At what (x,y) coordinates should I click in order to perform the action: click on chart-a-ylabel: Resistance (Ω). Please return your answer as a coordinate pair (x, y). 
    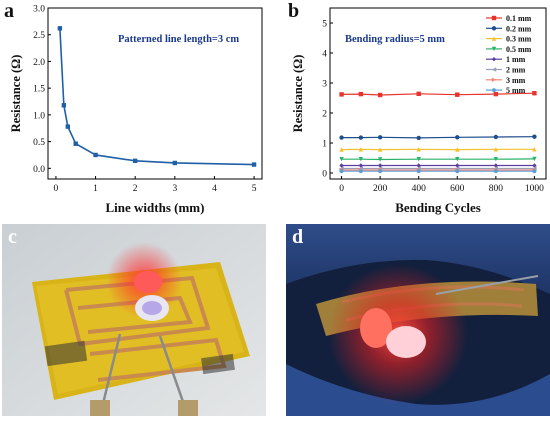
    Looking at the image, I should click on (16, 94).